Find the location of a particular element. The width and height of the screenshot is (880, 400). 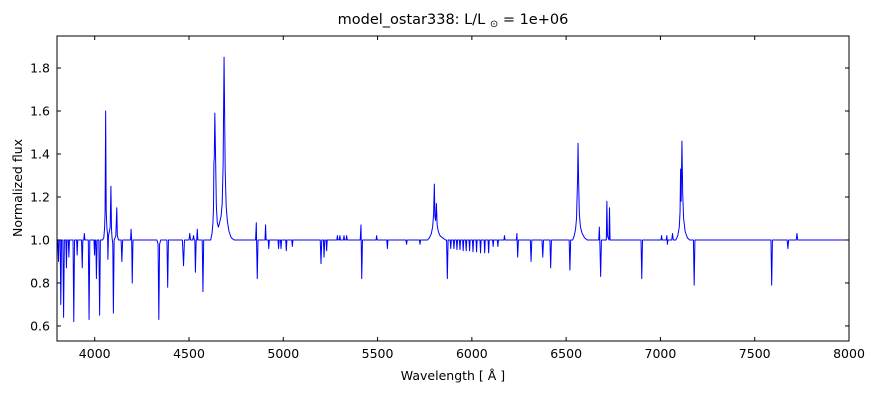

y-tick-label: 0.6 is located at coordinates (40, 325).